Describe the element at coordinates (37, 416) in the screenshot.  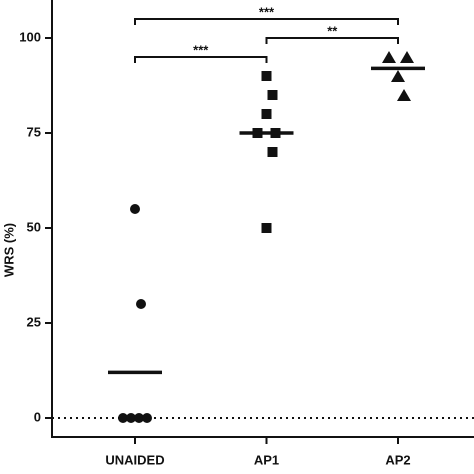
I see `y-tick-label: 0` at that location.